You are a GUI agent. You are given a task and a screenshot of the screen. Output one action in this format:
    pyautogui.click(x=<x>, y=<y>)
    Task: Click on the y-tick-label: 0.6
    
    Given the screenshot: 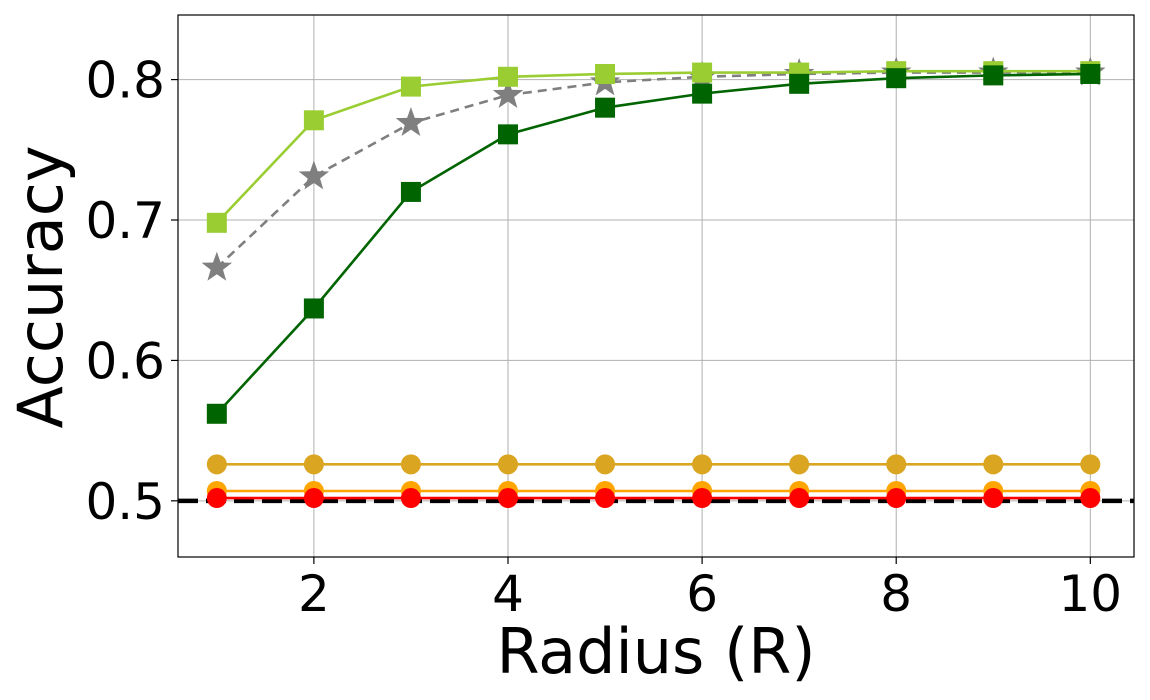 What is the action you would take?
    pyautogui.click(x=125, y=361)
    